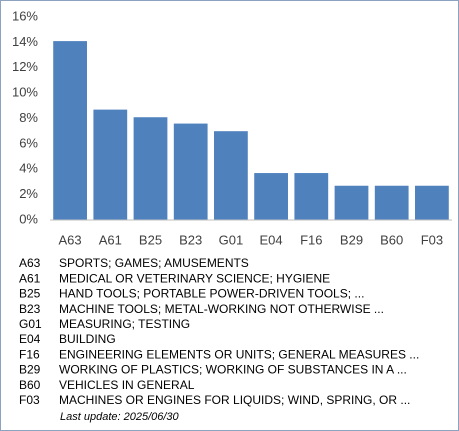 This screenshot has width=459, height=431. Describe the element at coordinates (351, 239) in the screenshot. I see `x-tick-label: B29` at that location.